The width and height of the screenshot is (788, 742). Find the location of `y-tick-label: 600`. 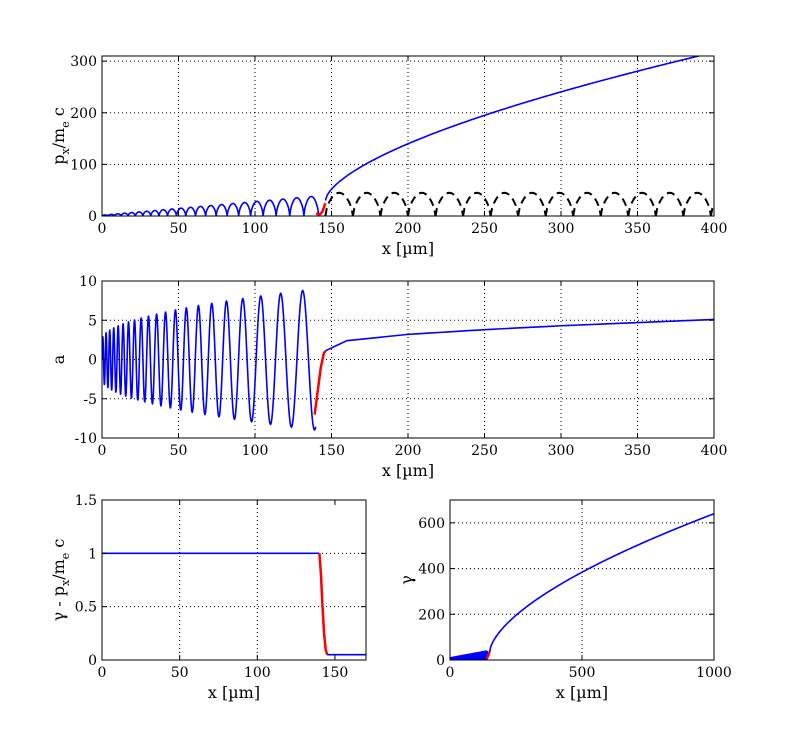

y-tick-label: 600 is located at coordinates (431, 524).